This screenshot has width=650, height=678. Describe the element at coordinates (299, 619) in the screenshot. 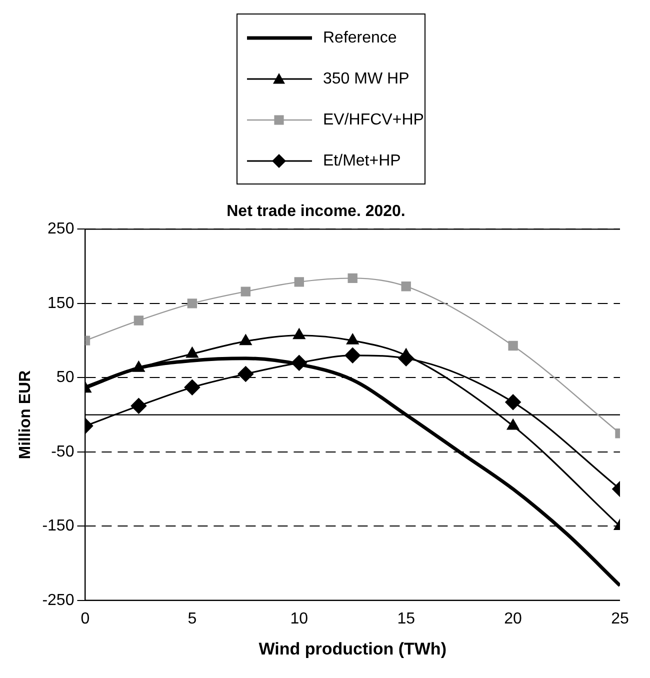

I see `x-tick-label: 10` at that location.